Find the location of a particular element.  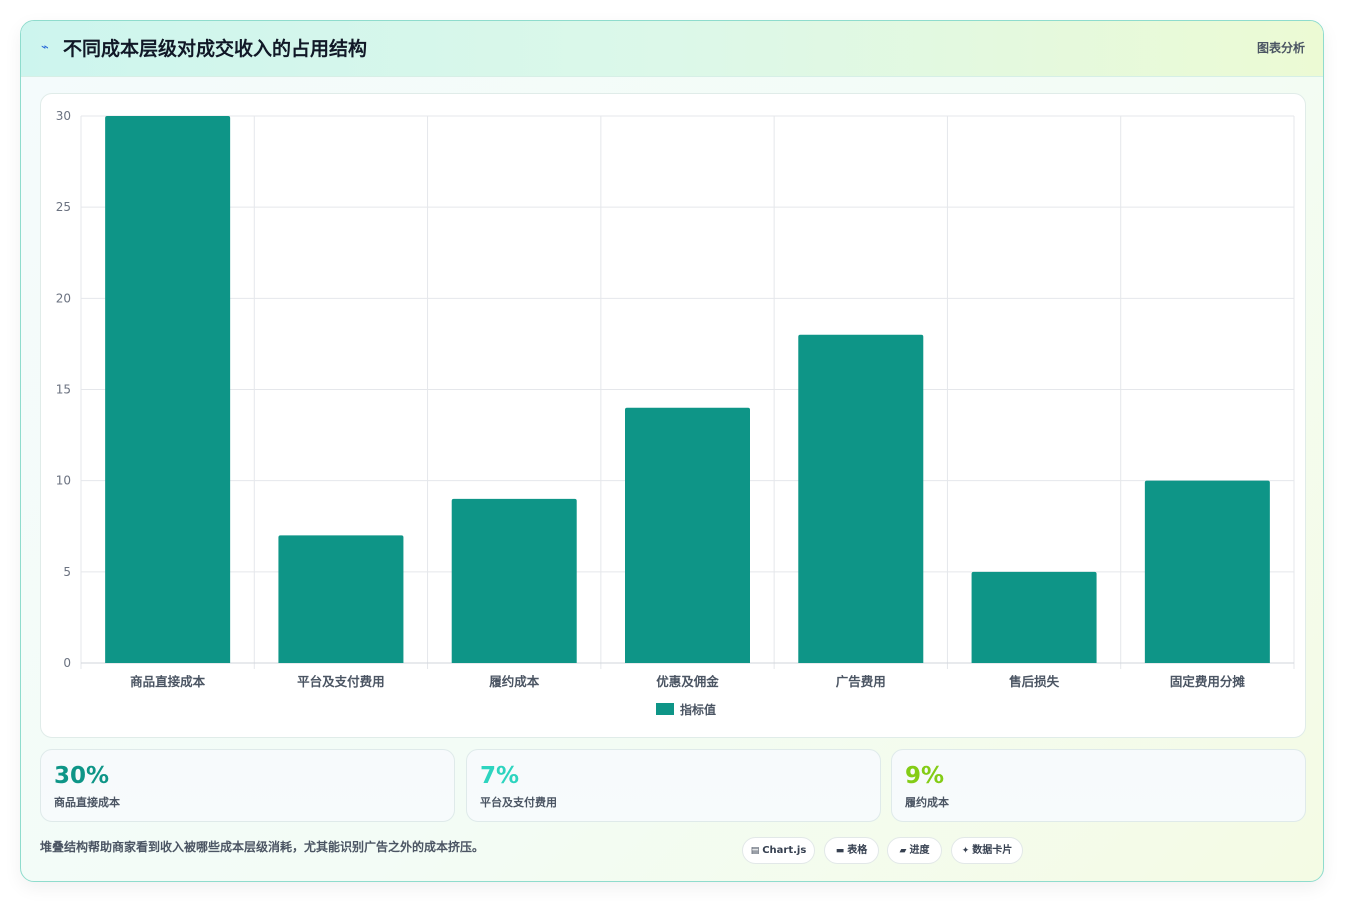

stat-label: 履约成本 is located at coordinates (927, 802).